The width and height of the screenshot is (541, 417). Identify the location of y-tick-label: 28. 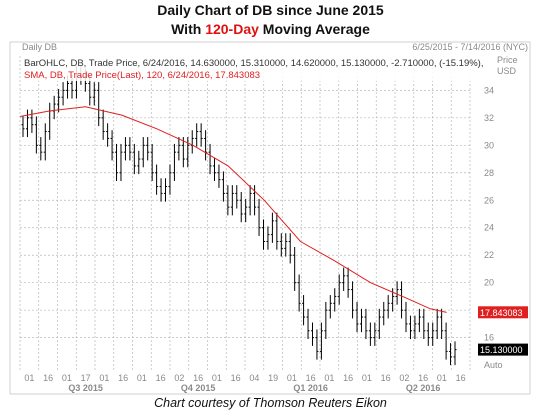
(489, 173).